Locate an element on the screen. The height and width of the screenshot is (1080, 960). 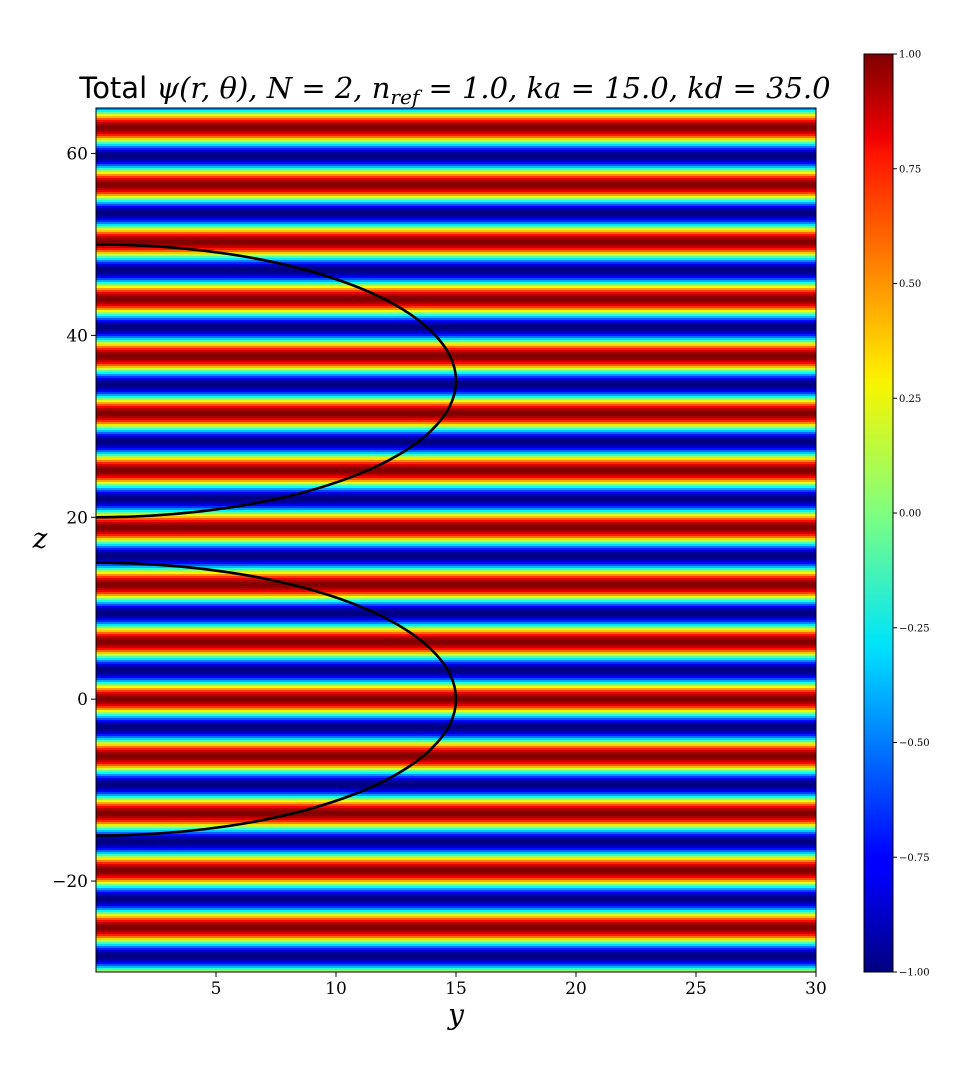
y-tick-label: 60 is located at coordinates (77, 154).